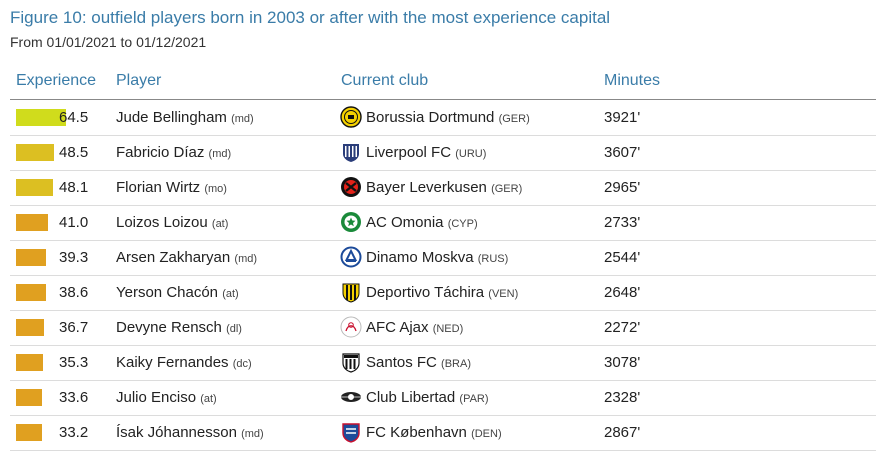 The width and height of the screenshot is (876, 456). I want to click on player-name: Arsen Zakharyan, so click(173, 257).